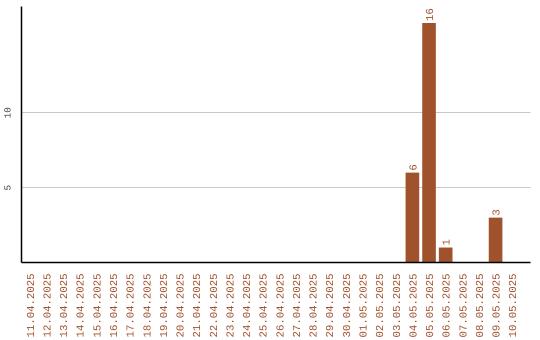  Describe the element at coordinates (48, 305) in the screenshot. I see `x-tick-label: 12.04.2025` at that location.